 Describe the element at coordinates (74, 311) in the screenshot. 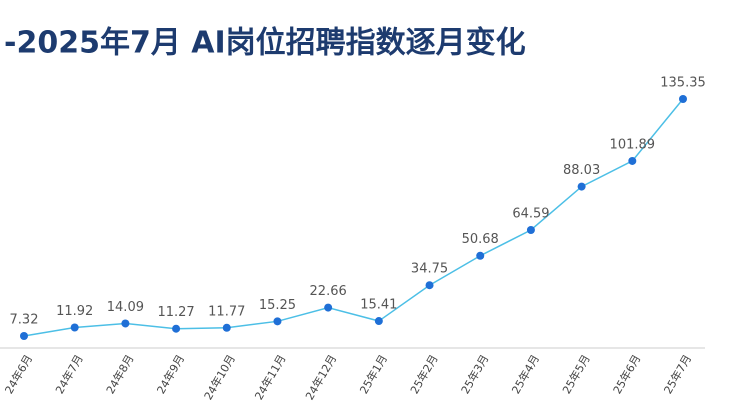

I see `value-label: 11.92` at that location.